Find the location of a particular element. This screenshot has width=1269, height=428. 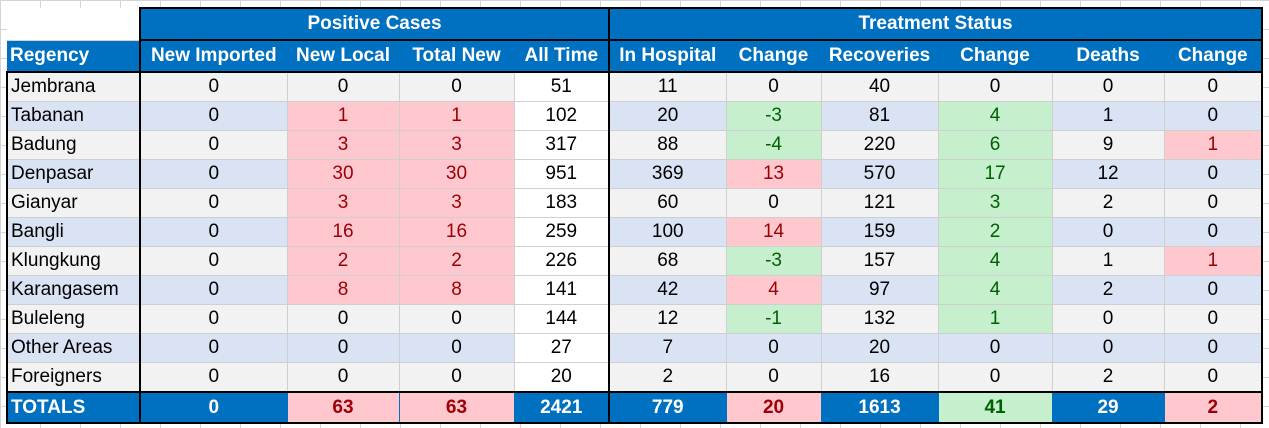

cell-in-hospital: 20 is located at coordinates (668, 116).